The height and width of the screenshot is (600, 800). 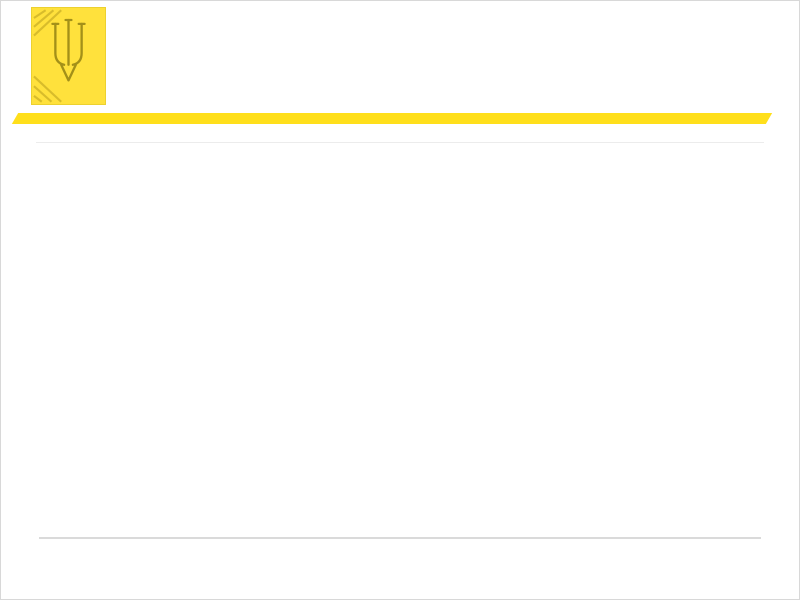 I want to click on x-axis-baseline, so click(x=400, y=538).